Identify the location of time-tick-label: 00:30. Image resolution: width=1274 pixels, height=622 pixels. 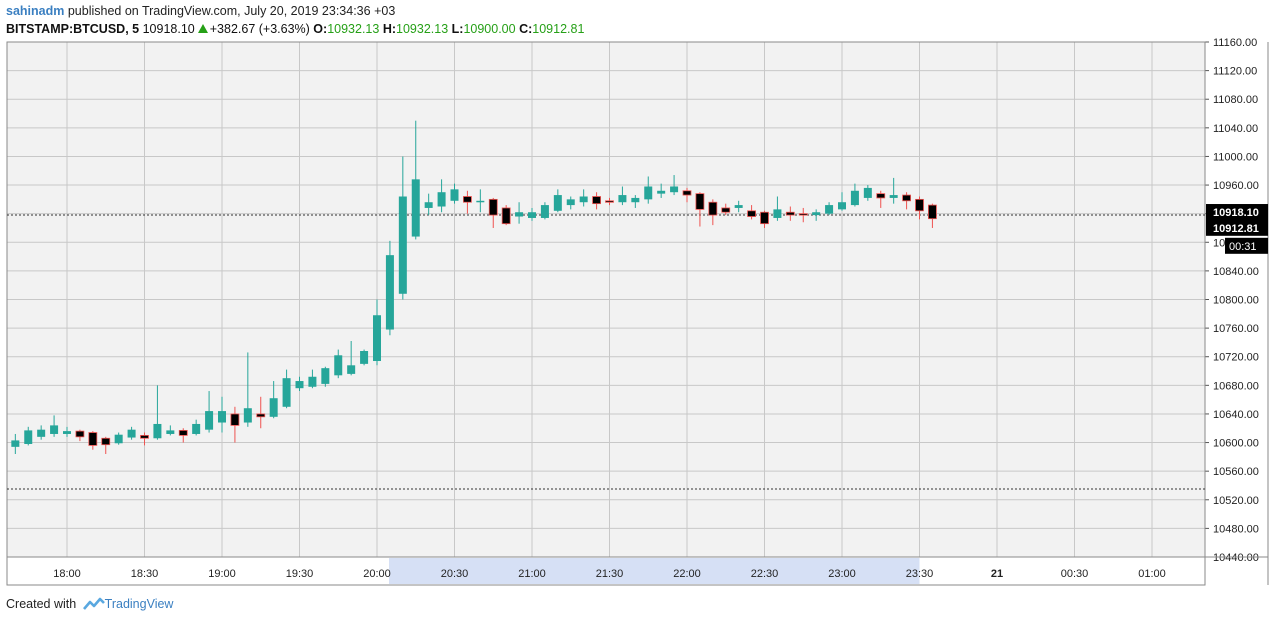
(1075, 574).